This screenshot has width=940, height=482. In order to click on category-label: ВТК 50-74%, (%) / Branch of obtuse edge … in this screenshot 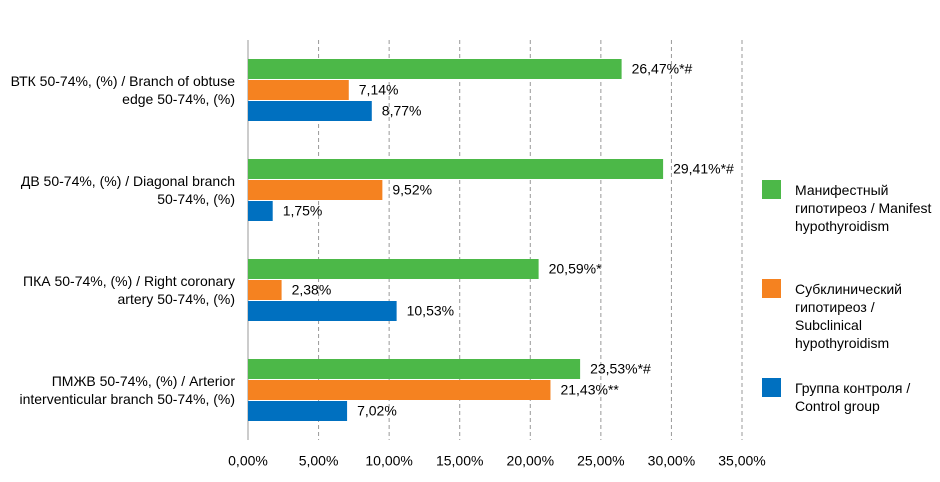, I will do `click(122, 90)`.